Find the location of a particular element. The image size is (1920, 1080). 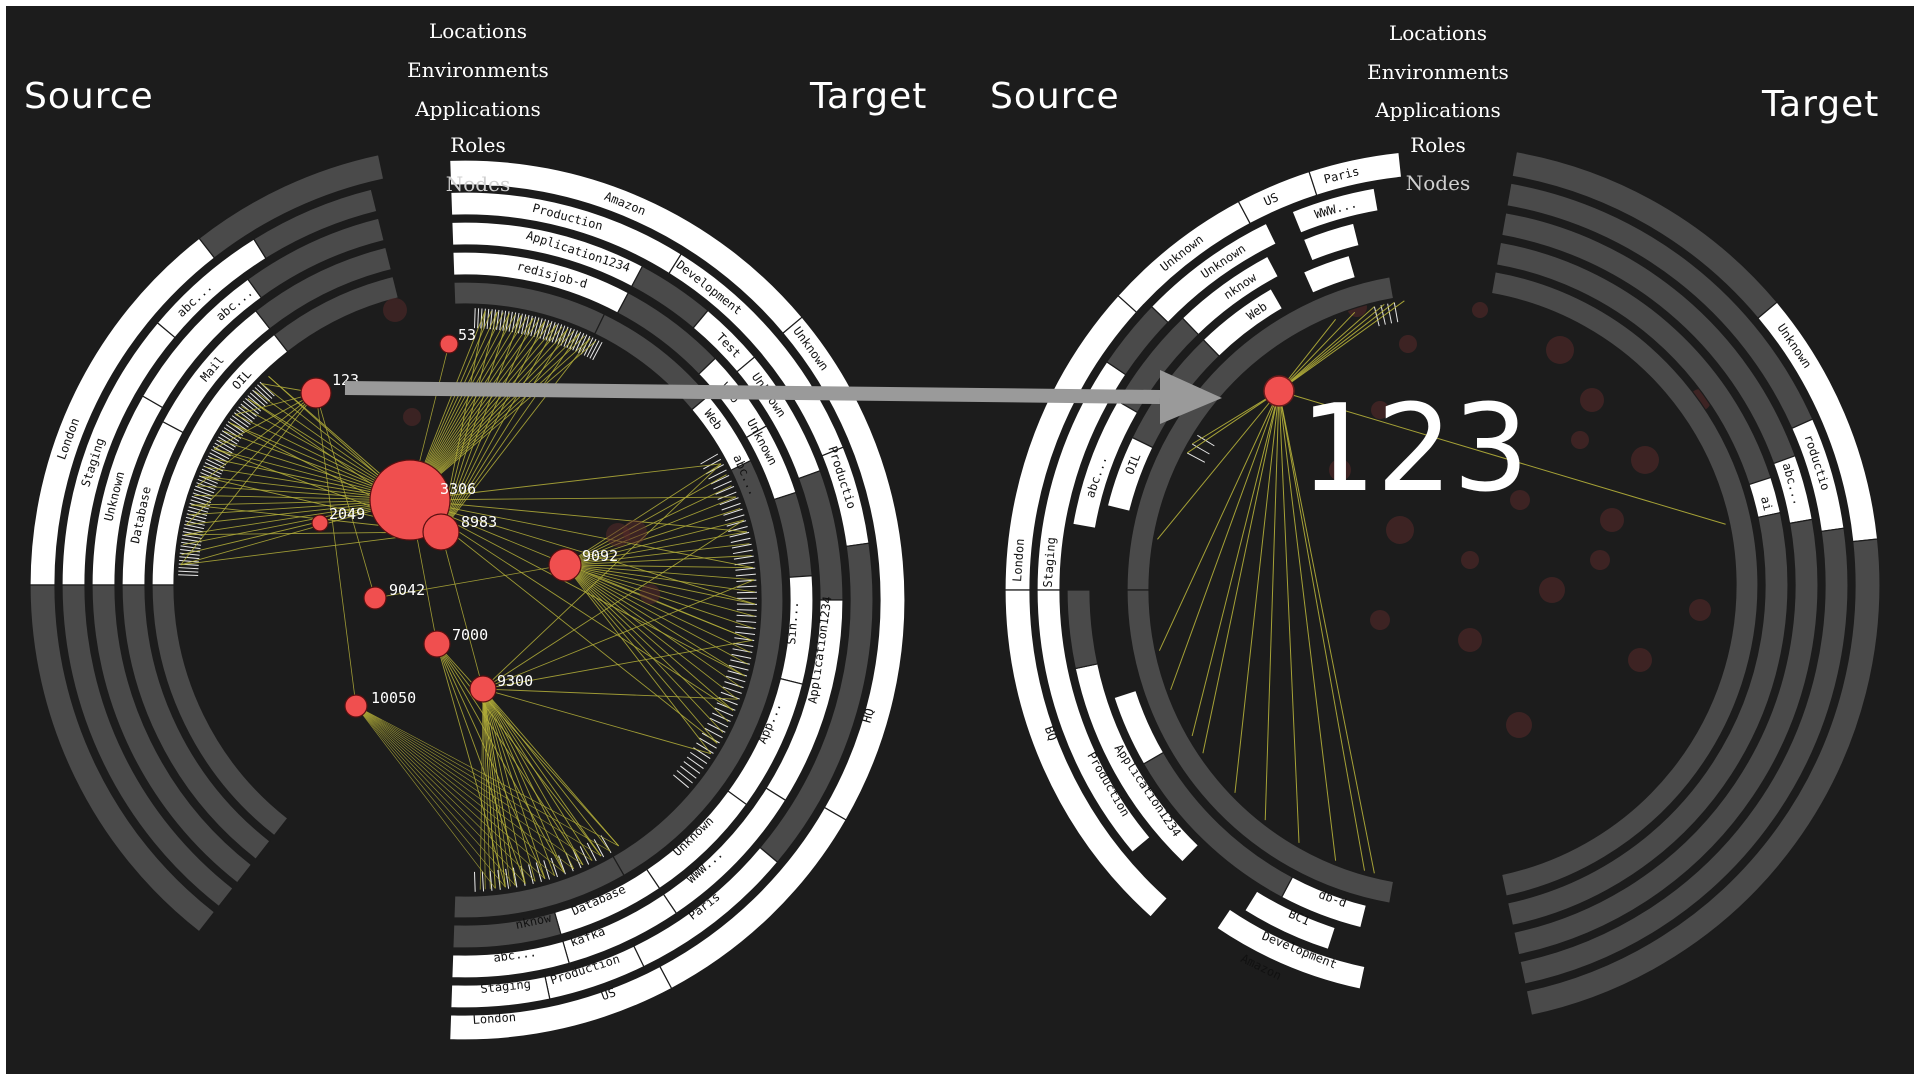

left-level-environments: Environments is located at coordinates (478, 70).